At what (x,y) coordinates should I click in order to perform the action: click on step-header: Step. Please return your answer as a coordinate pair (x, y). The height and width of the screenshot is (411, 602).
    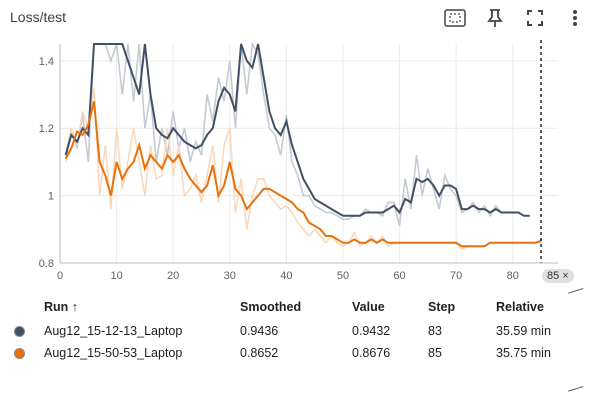
    Looking at the image, I should click on (442, 307).